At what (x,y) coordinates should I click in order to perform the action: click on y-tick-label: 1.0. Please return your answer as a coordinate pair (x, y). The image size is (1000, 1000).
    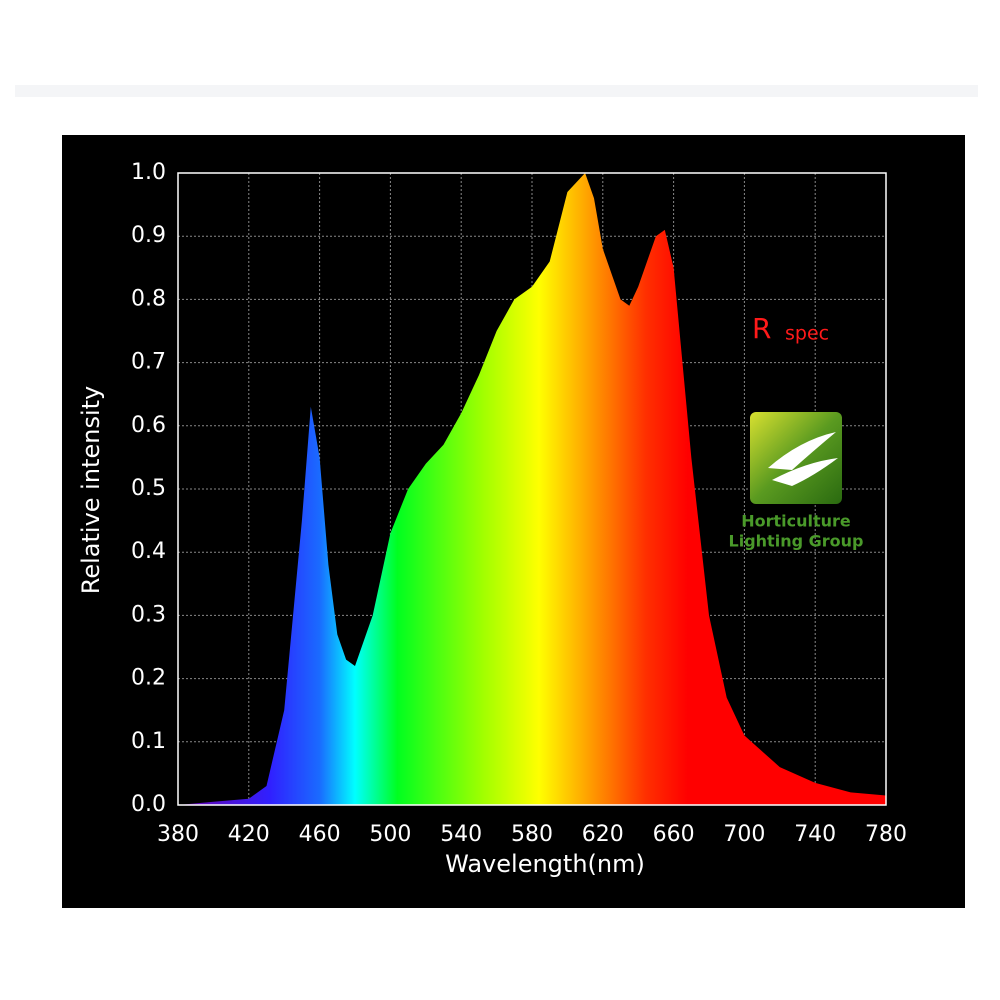
    Looking at the image, I should click on (148, 172).